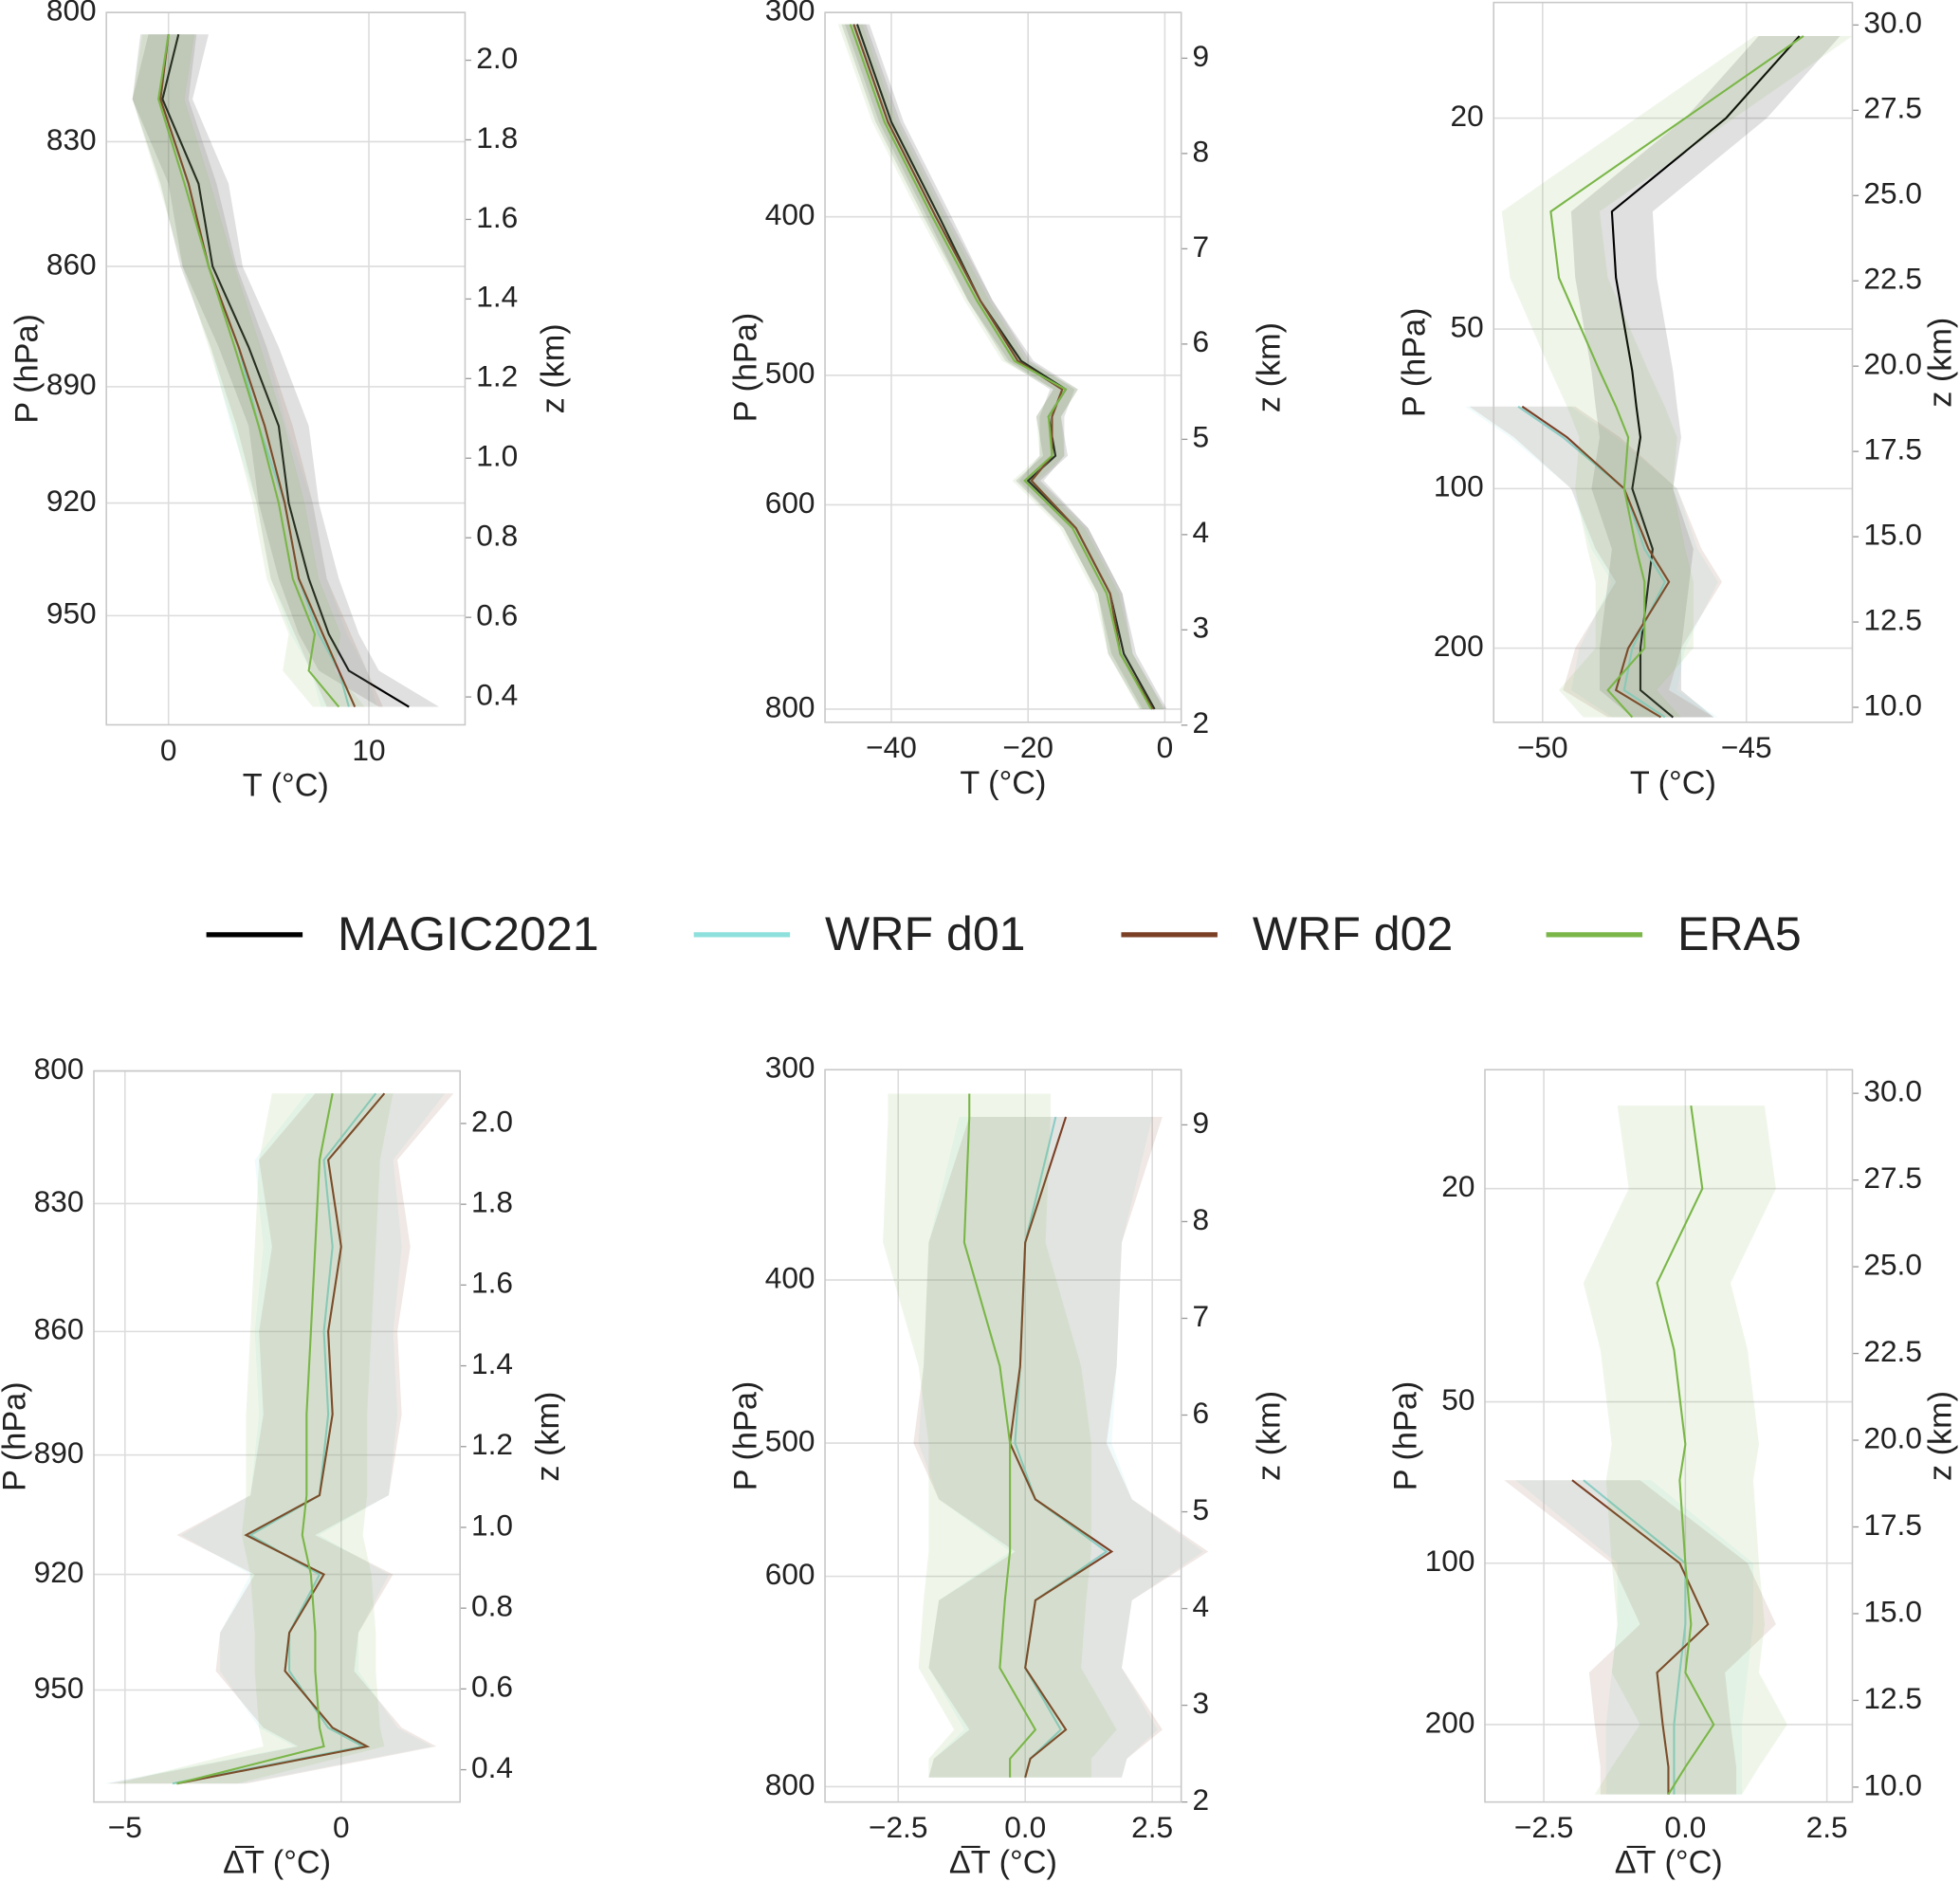 The image size is (1960, 1882). What do you see at coordinates (1739, 933) in the screenshot?
I see `legend-label: ERA5` at bounding box center [1739, 933].